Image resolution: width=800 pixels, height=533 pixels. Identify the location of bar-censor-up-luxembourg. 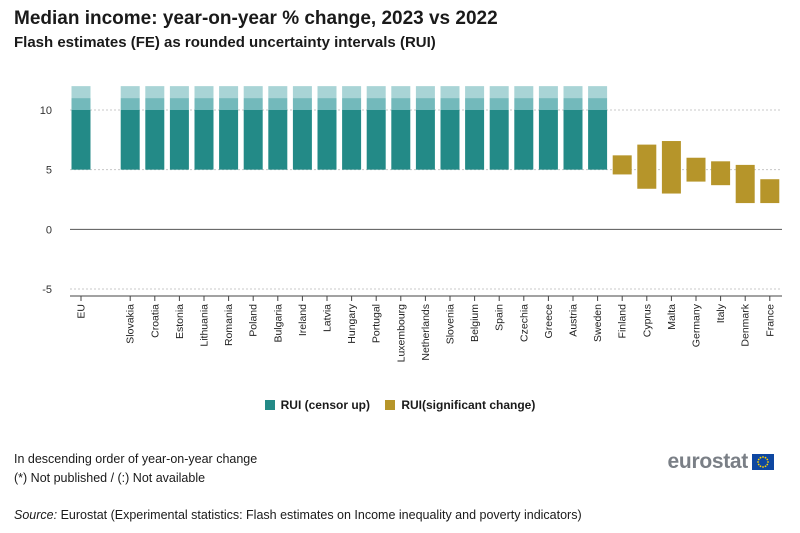
(401, 140).